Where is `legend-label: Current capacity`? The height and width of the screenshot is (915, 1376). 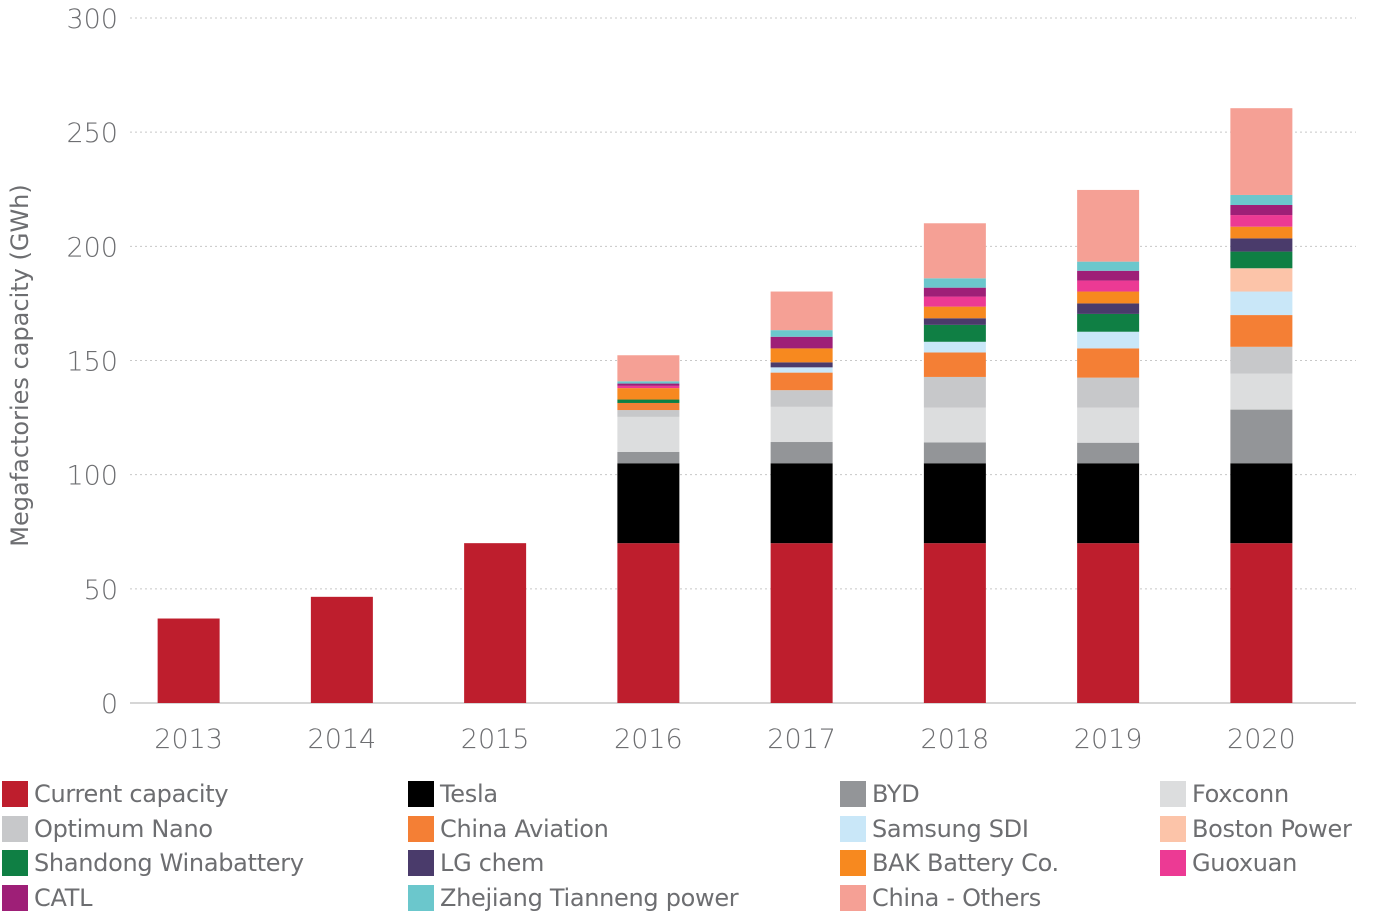 legend-label: Current capacity is located at coordinates (131, 794).